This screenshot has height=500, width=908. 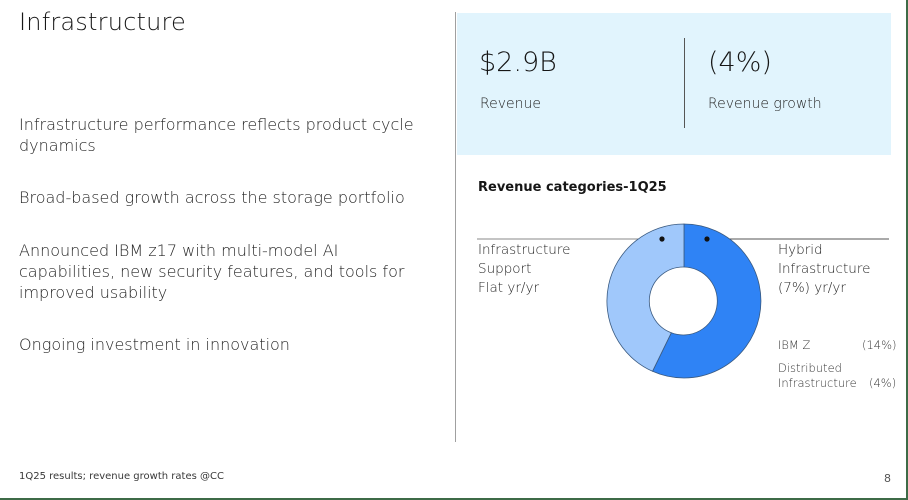 What do you see at coordinates (883, 383) in the screenshot?
I see `sub-value-distributed: (4%)` at bounding box center [883, 383].